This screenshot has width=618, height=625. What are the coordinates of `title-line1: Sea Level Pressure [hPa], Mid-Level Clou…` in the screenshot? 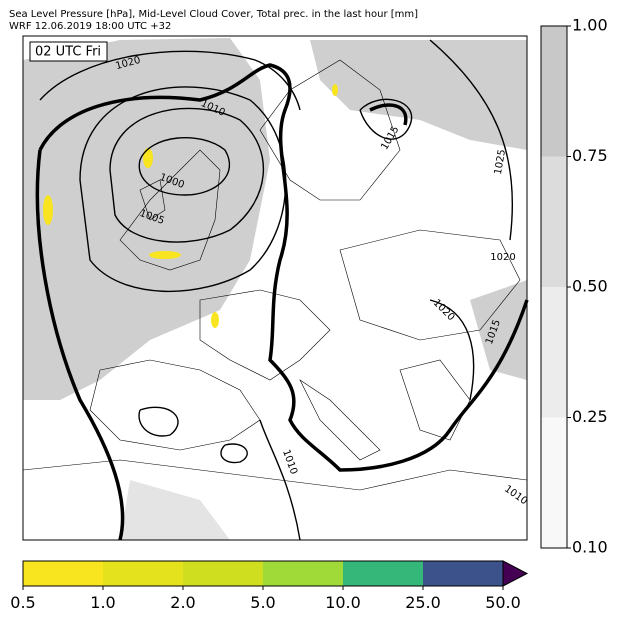 It's located at (213, 14).